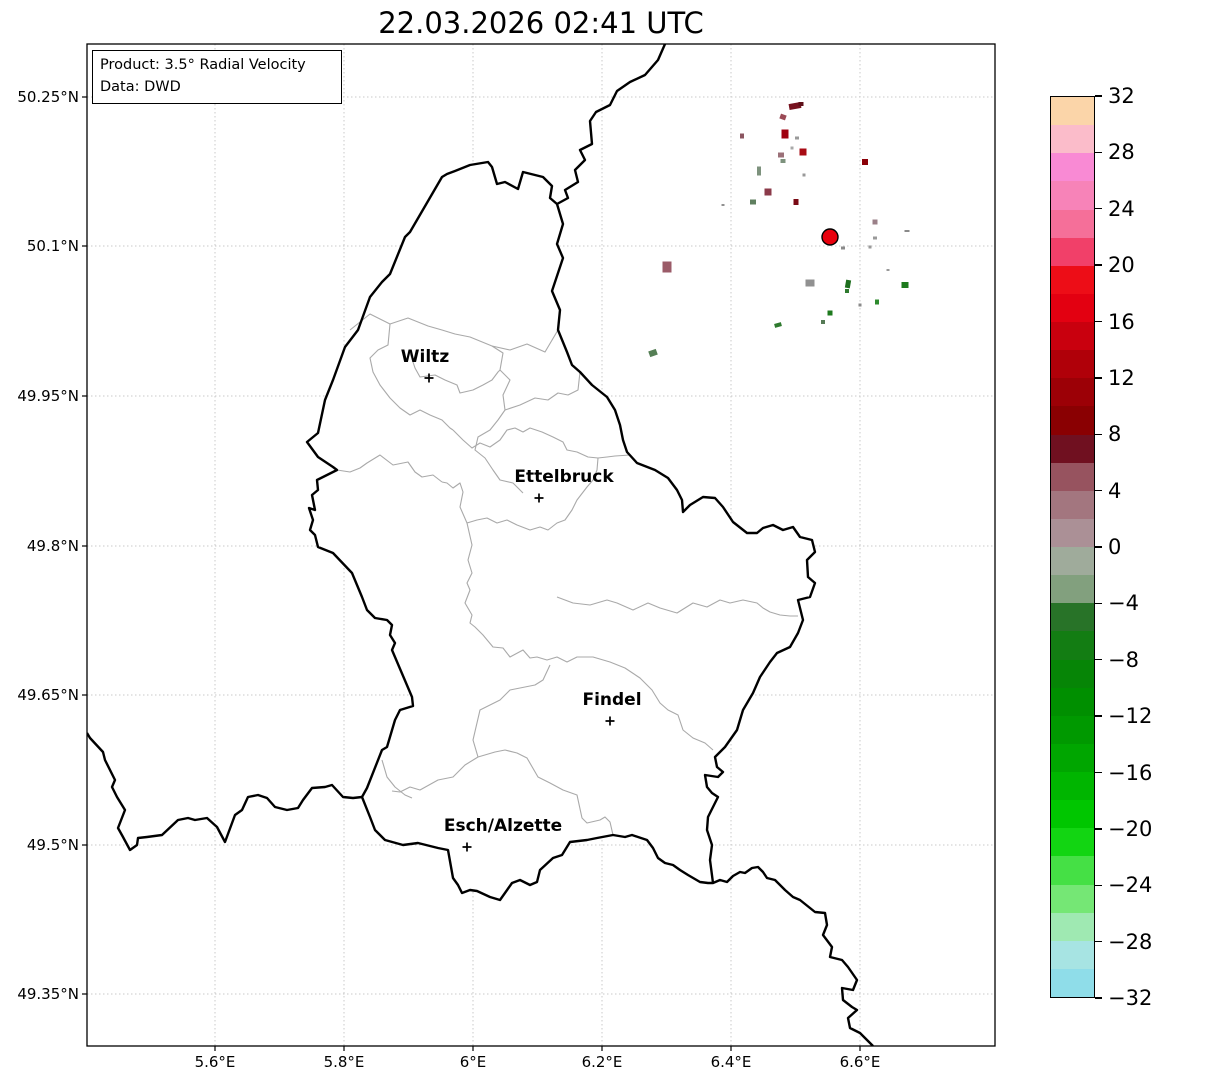  Describe the element at coordinates (1130, 772) in the screenshot. I see `colorbar-tick-label: −16` at that location.